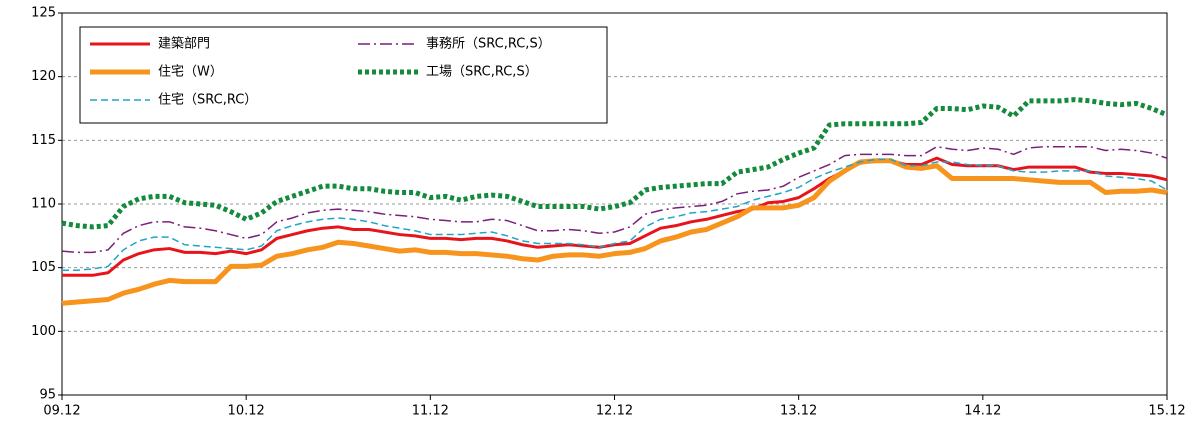 Image resolution: width=1200 pixels, height=427 pixels. What do you see at coordinates (614, 411) in the screenshot?
I see `x-tick-label: 12.12` at bounding box center [614, 411].